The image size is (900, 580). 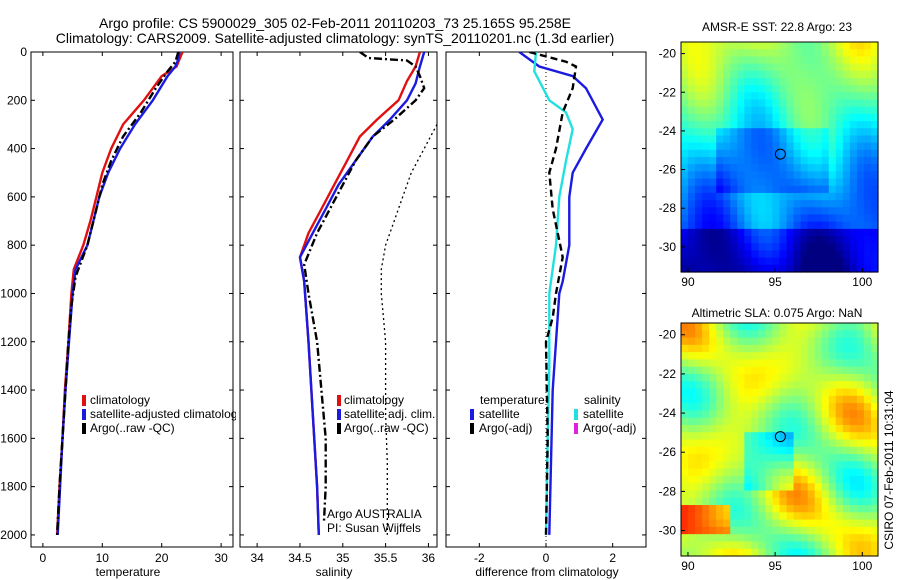 What do you see at coordinates (688, 566) in the screenshot?
I see `x-tick-label: 90` at bounding box center [688, 566].